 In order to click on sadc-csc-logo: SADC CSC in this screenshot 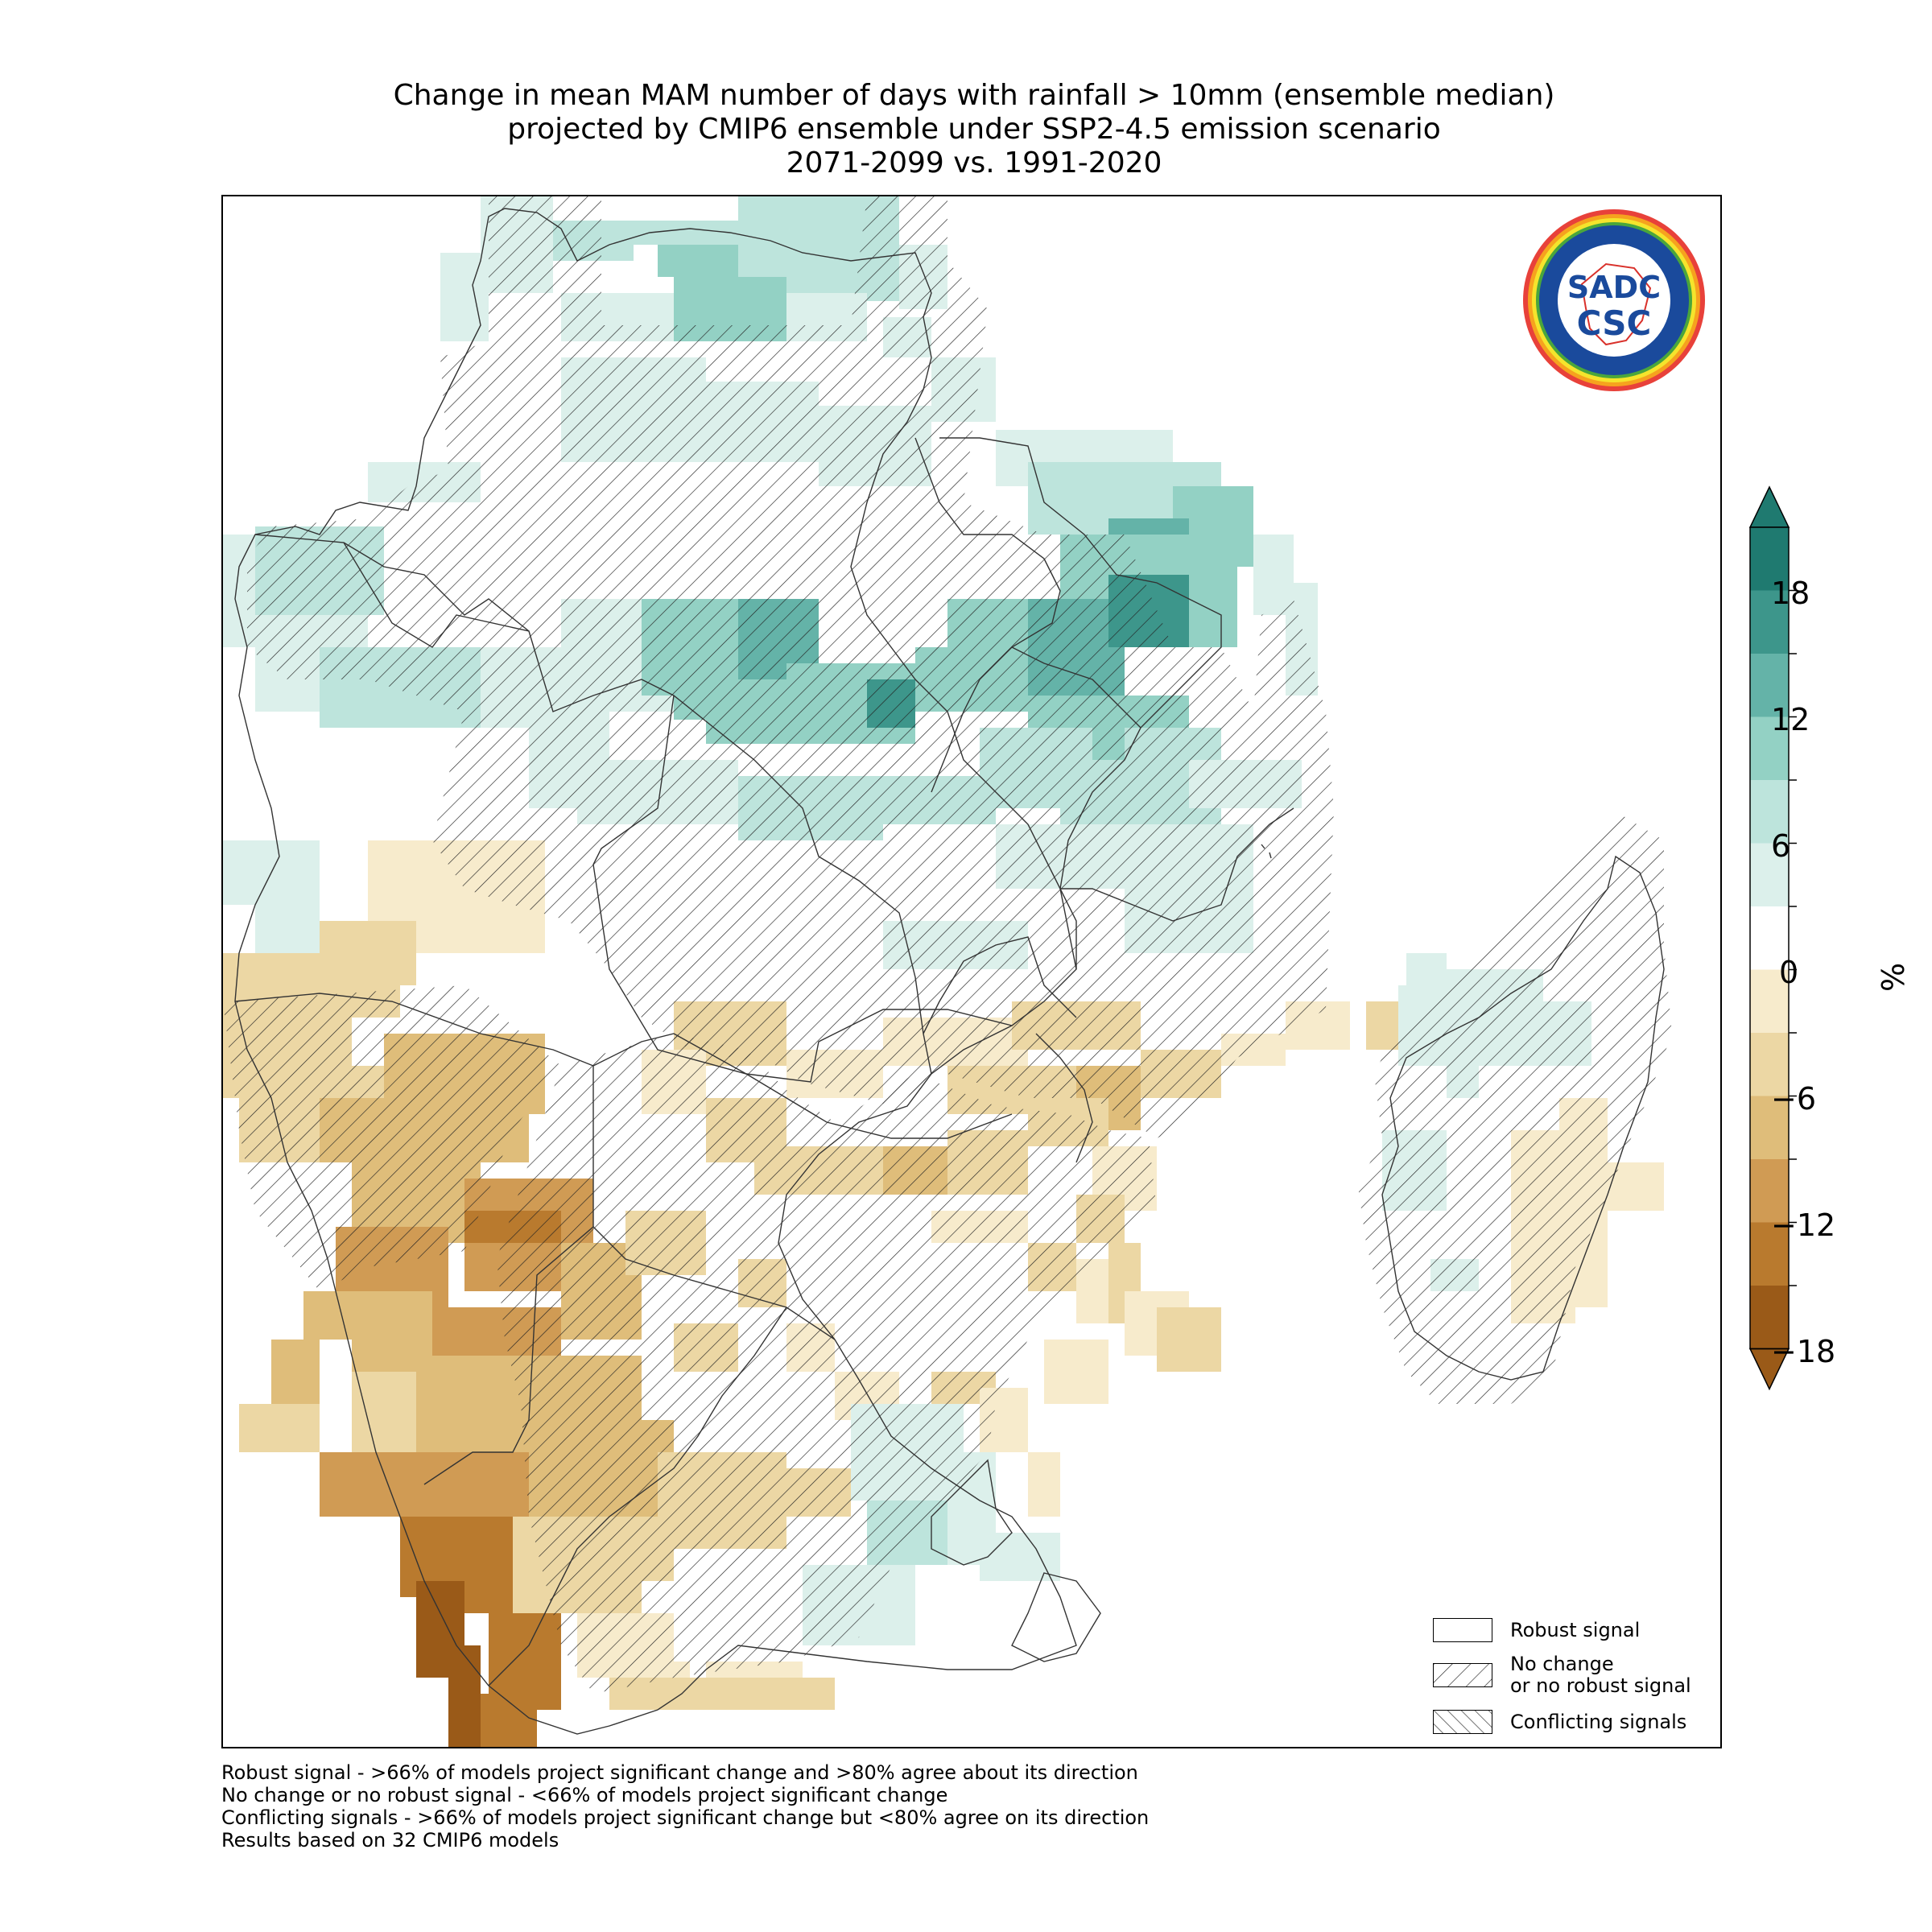, I will do `click(1614, 300)`.